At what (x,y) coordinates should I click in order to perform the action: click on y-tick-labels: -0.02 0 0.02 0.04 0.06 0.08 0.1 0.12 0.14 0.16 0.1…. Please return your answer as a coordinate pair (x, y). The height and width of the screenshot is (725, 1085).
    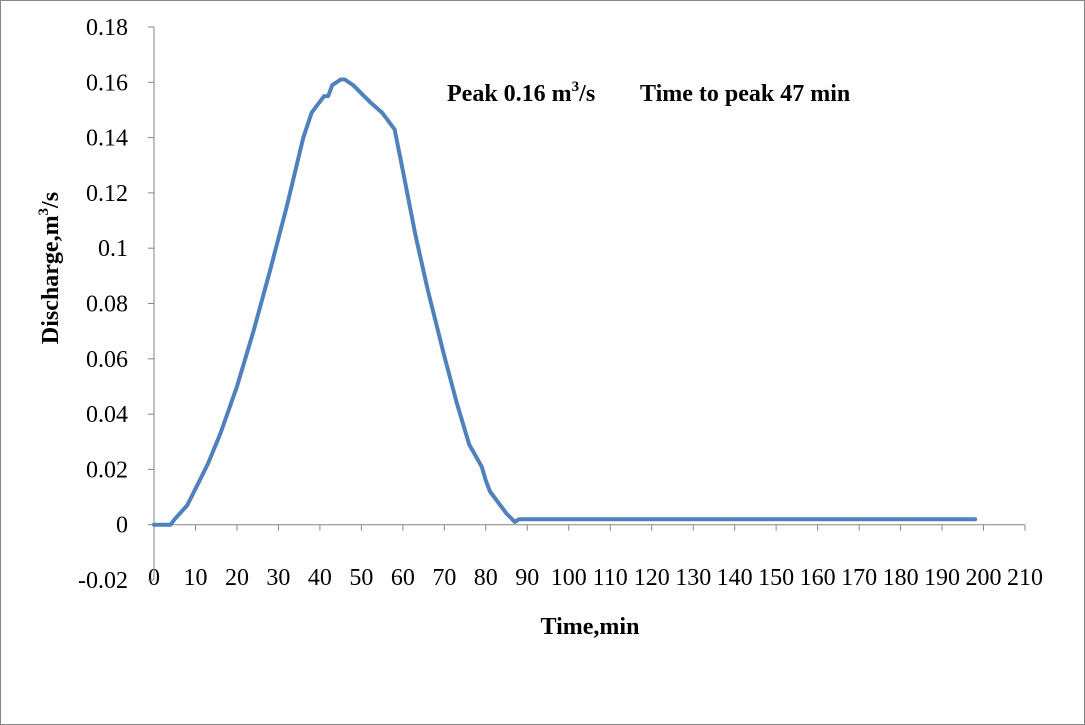
    Looking at the image, I should click on (103, 304).